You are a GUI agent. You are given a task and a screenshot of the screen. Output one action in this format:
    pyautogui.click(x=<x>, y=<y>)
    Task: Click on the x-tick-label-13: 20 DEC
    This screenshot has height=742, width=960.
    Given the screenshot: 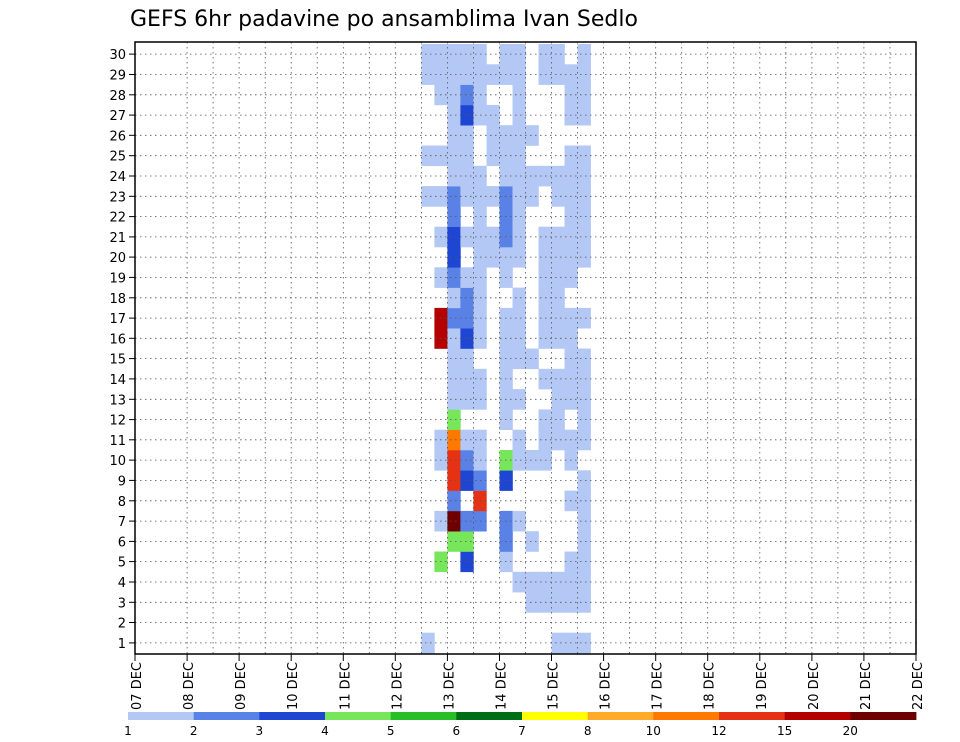 What is the action you would take?
    pyautogui.click(x=814, y=686)
    